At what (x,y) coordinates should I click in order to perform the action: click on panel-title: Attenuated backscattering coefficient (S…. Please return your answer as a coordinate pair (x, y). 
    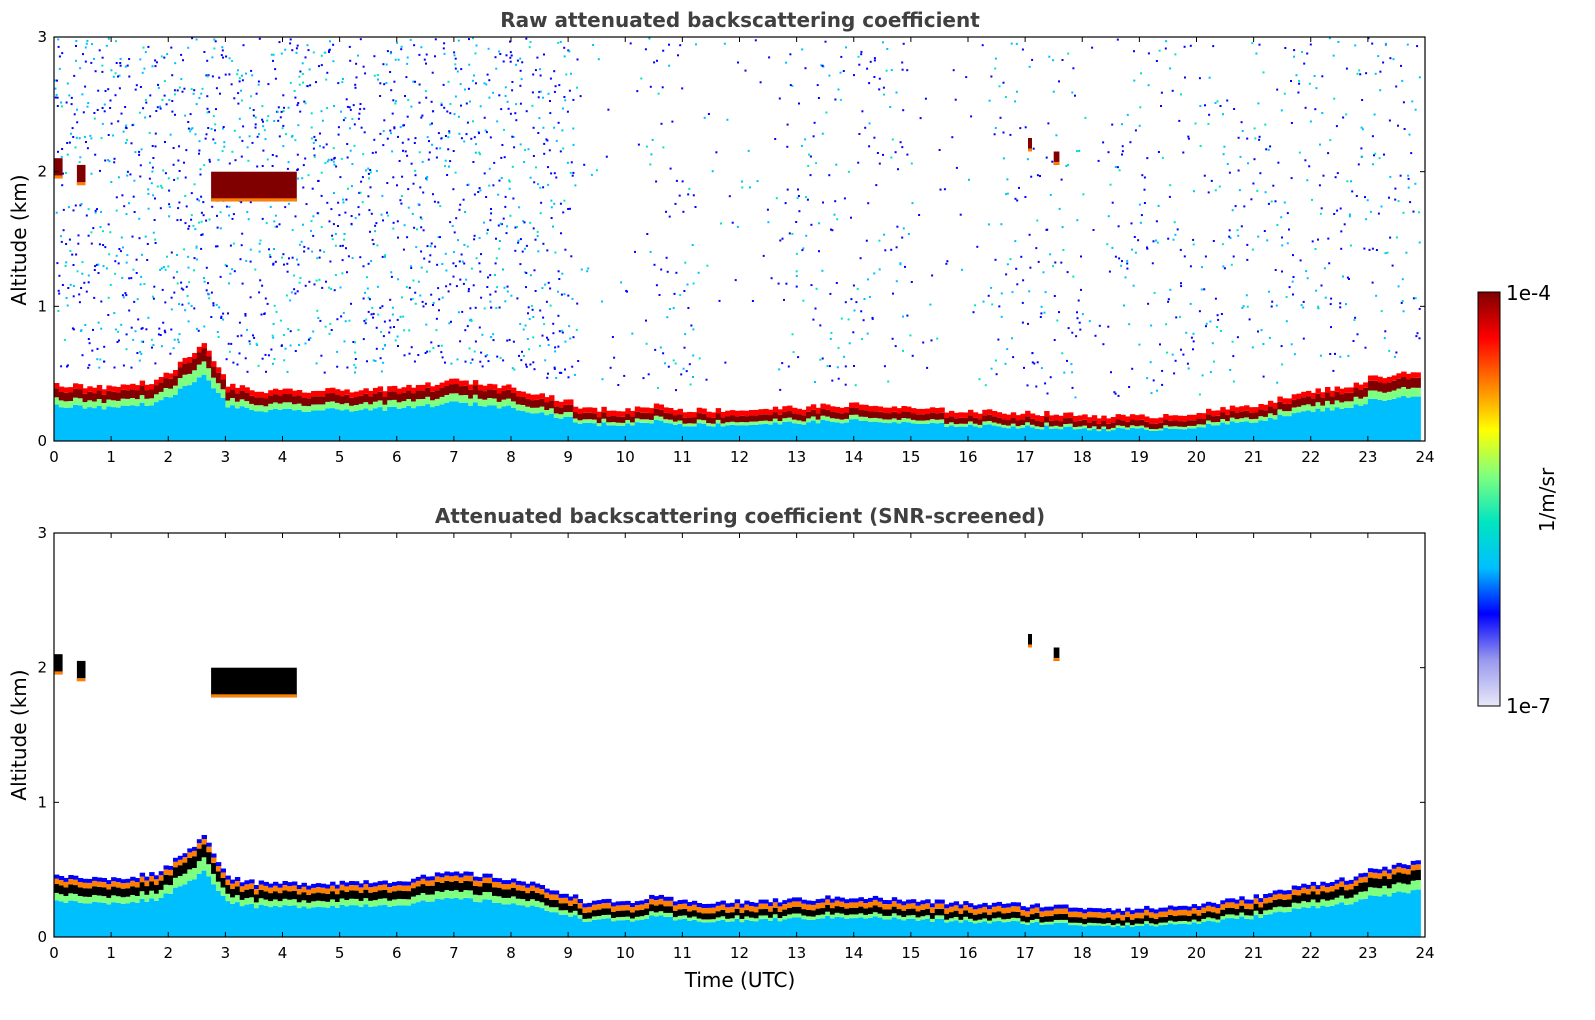
    Looking at the image, I should click on (740, 516).